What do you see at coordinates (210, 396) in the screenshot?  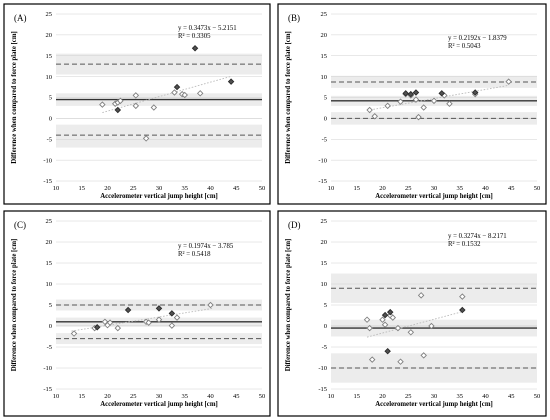 I see `x-tick-label: 40` at bounding box center [210, 396].